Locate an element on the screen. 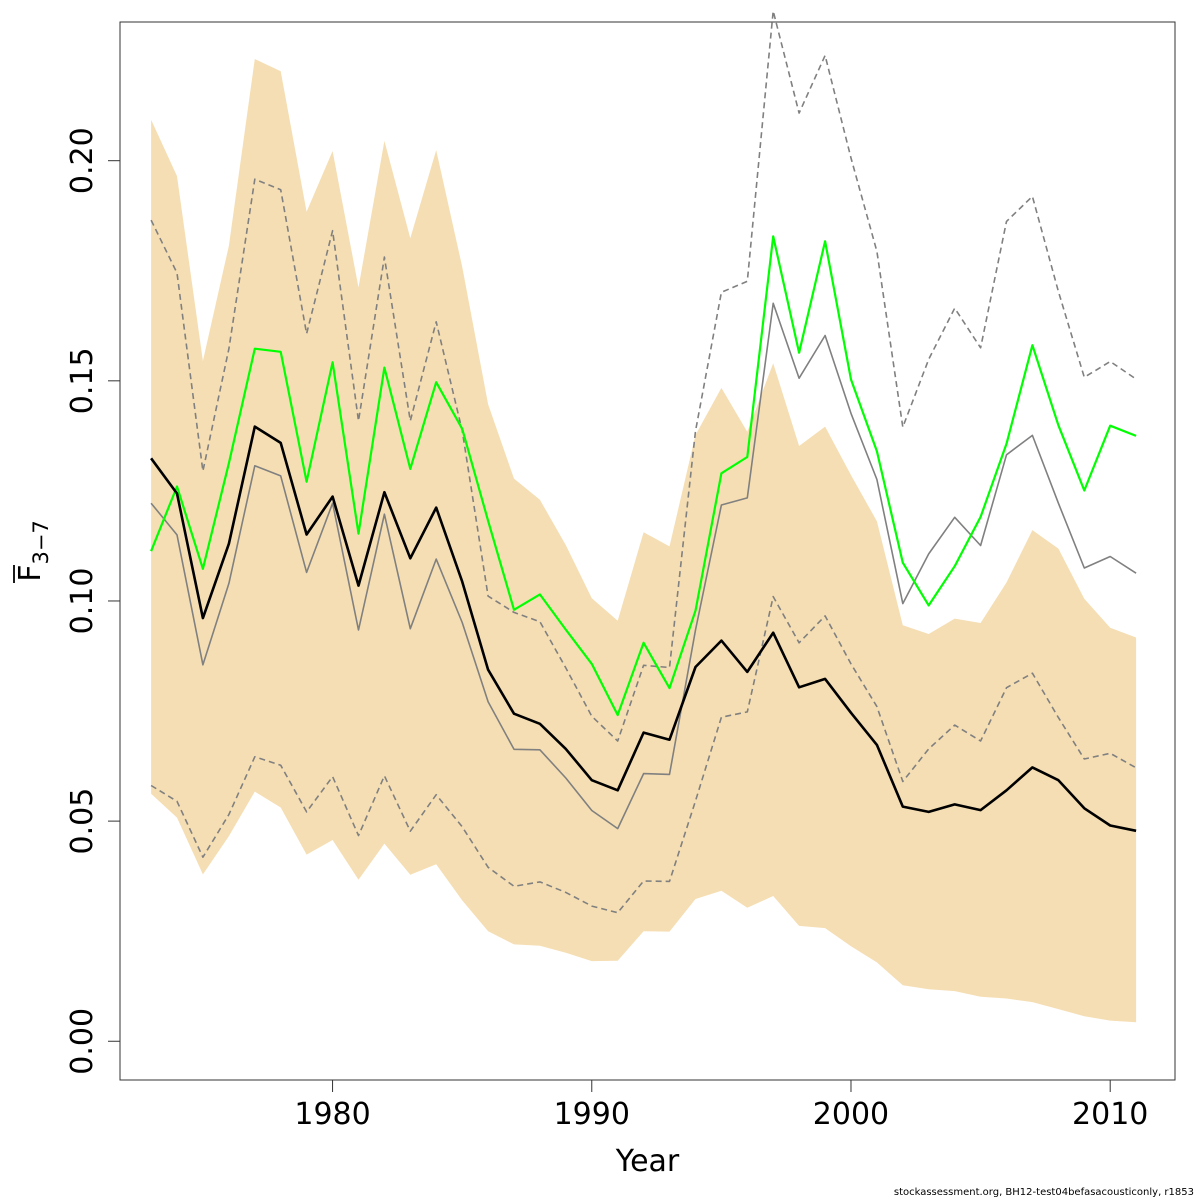 The height and width of the screenshot is (1200, 1200). x-axis-label: Year is located at coordinates (647, 1161).